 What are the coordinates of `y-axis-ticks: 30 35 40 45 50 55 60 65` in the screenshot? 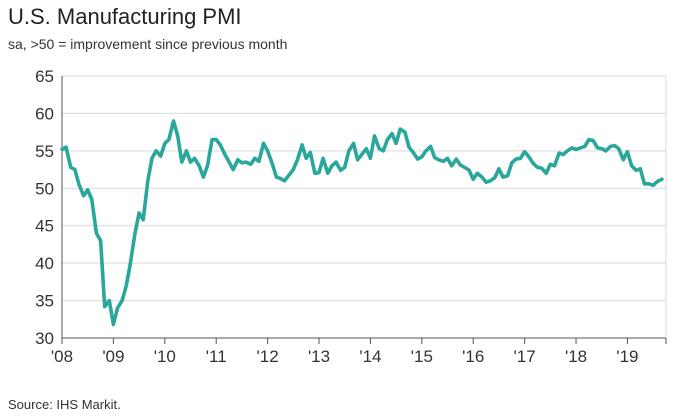 It's located at (44, 207).